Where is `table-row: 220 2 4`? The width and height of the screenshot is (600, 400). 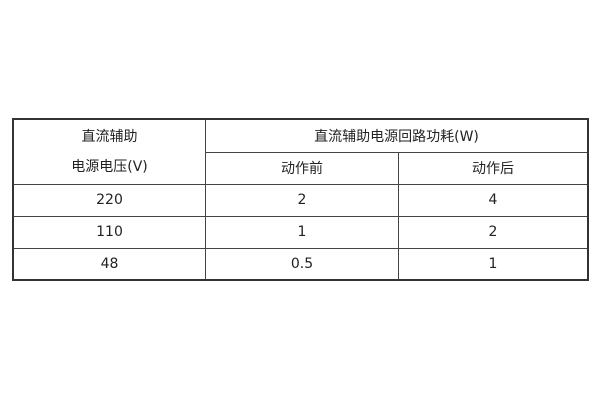
table-row: 220 2 4 is located at coordinates (300, 200).